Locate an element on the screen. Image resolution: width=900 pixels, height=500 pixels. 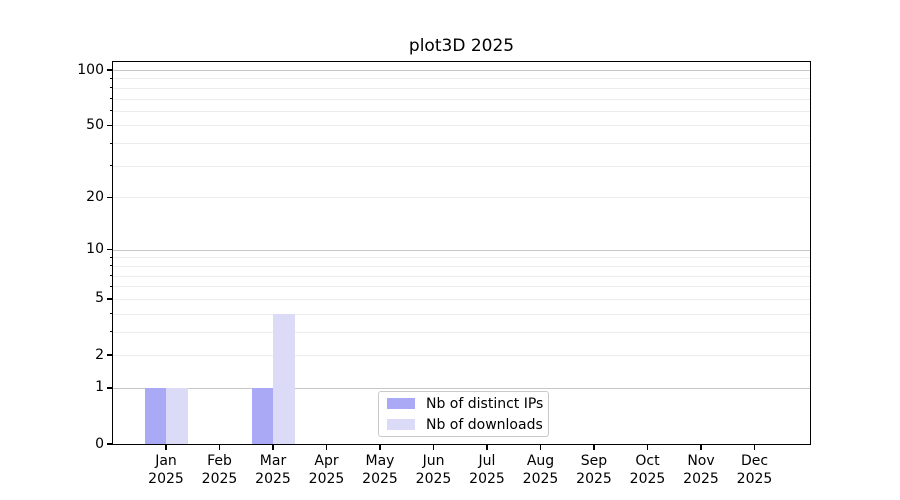
x-tick-aug is located at coordinates (540, 447).